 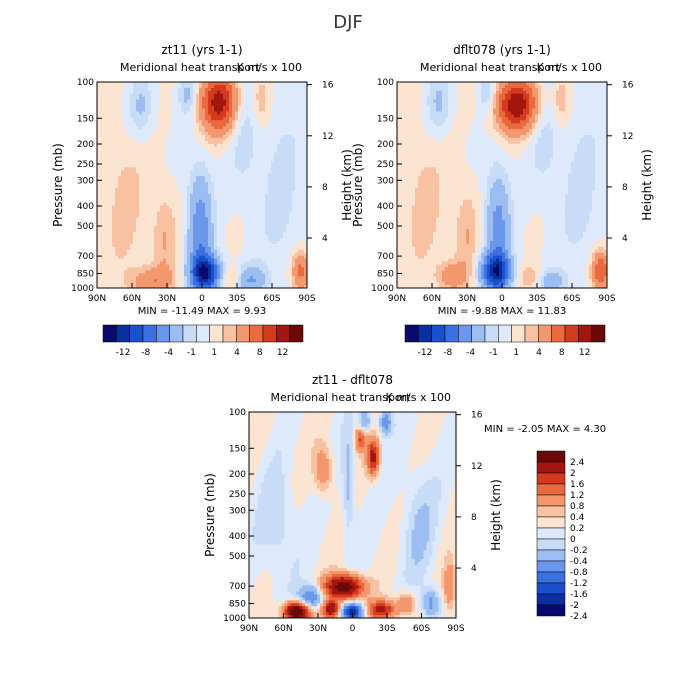 What do you see at coordinates (579, 595) in the screenshot?
I see `colorbar-label: -1.6` at bounding box center [579, 595].